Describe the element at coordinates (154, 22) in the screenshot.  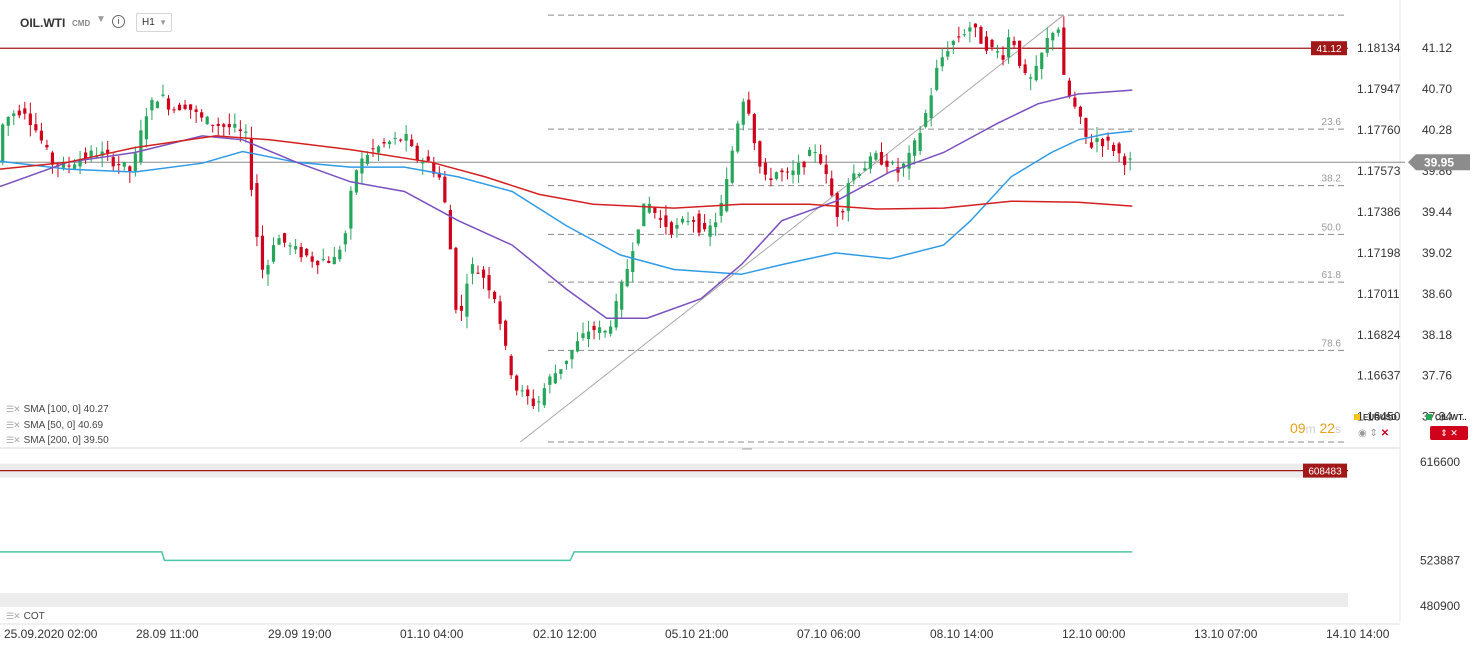
I see `timeframe-select: H1 ▼` at that location.